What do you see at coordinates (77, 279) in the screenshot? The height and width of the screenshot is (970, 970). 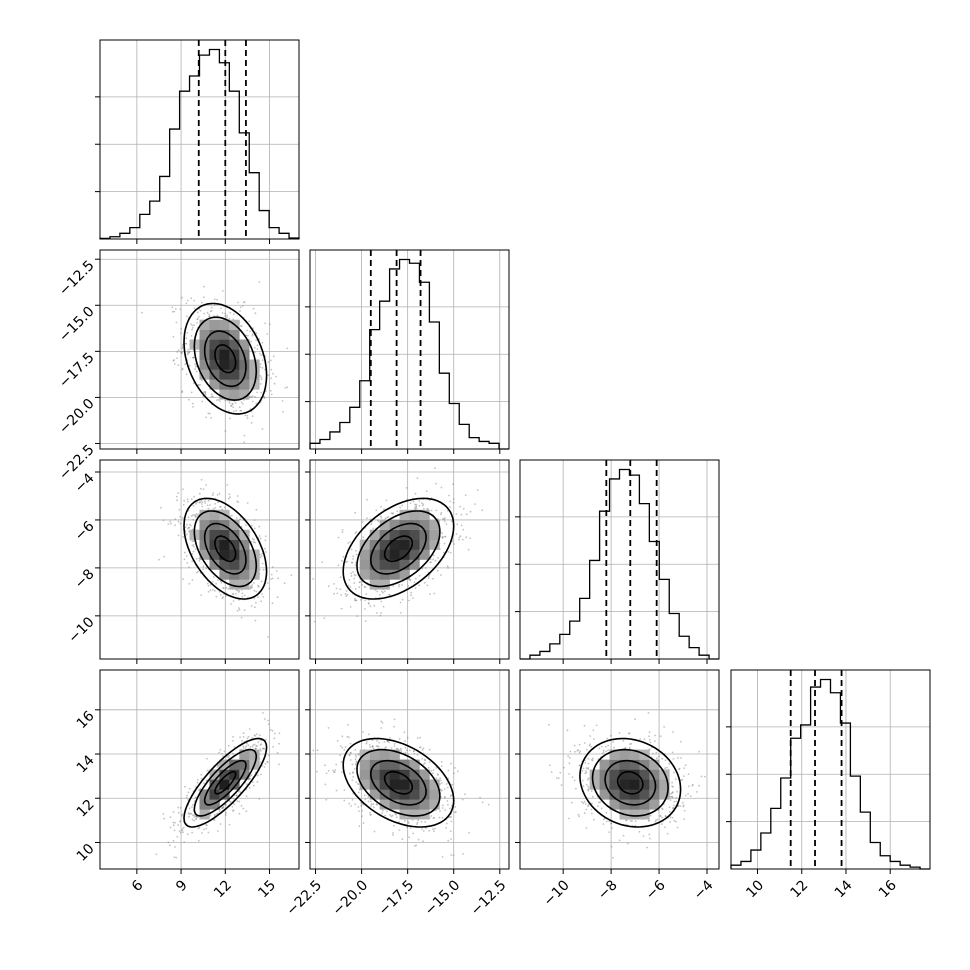 I see `ytick-label-1-4: −12.5` at bounding box center [77, 279].